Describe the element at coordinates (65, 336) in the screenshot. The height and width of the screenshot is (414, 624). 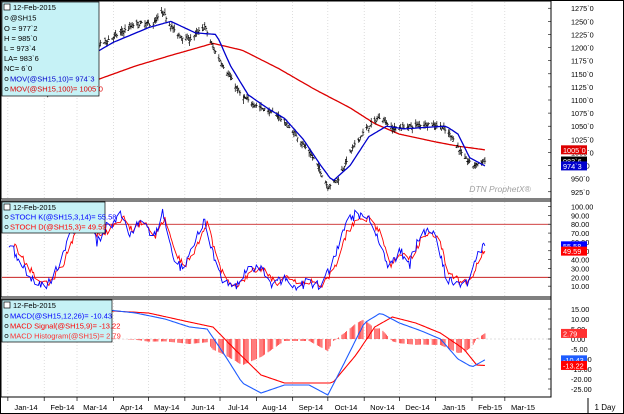
I see `macd-legend-hist: MACD Histogram(@SH15)= 2.79` at that location.